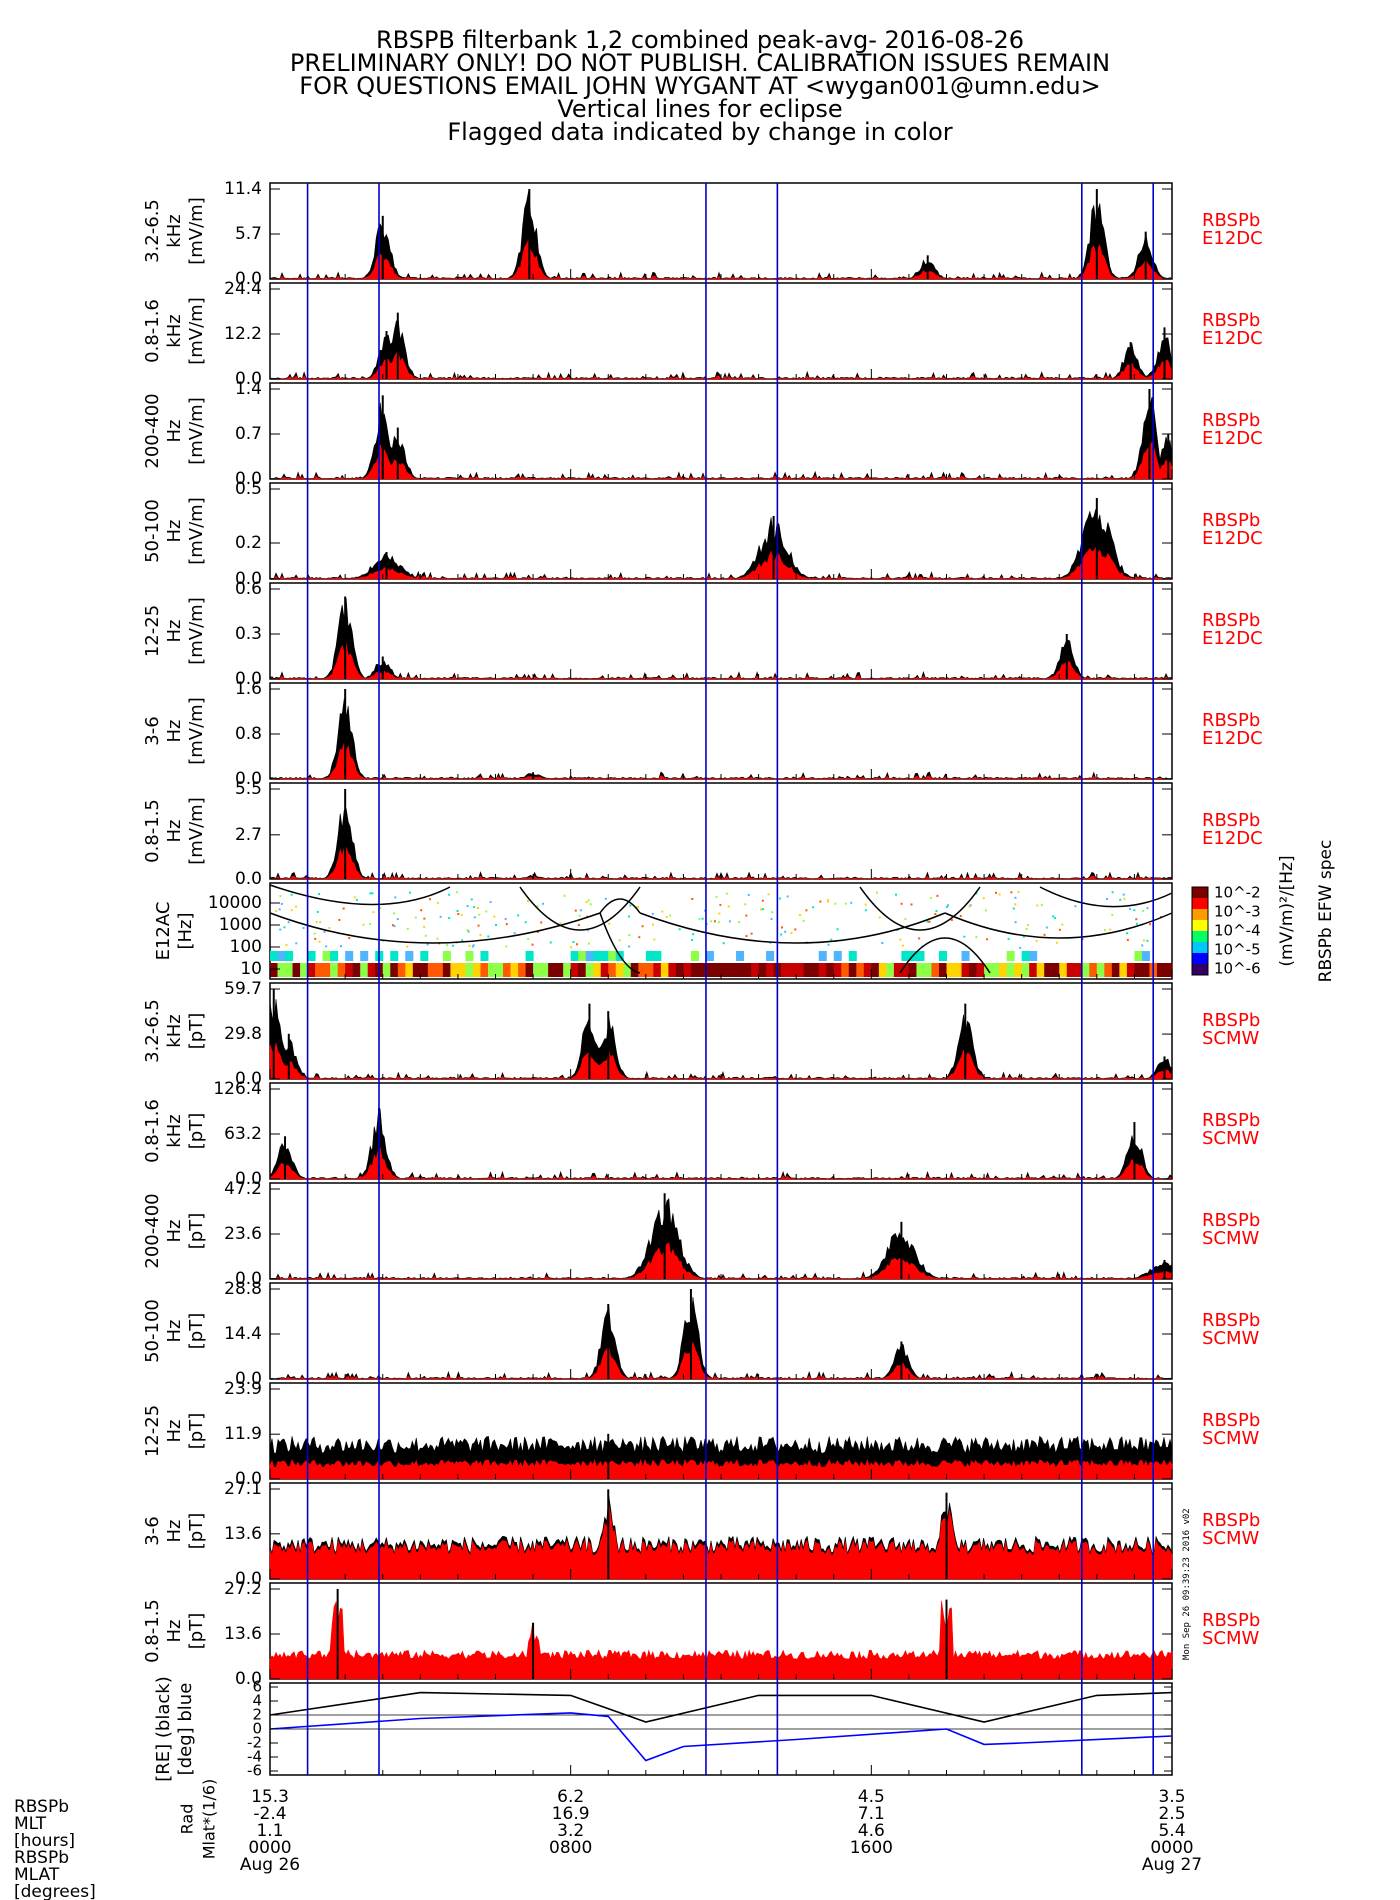 The height and width of the screenshot is (1900, 1400). Describe the element at coordinates (721, 231) in the screenshot. I see `panel-frame` at that location.